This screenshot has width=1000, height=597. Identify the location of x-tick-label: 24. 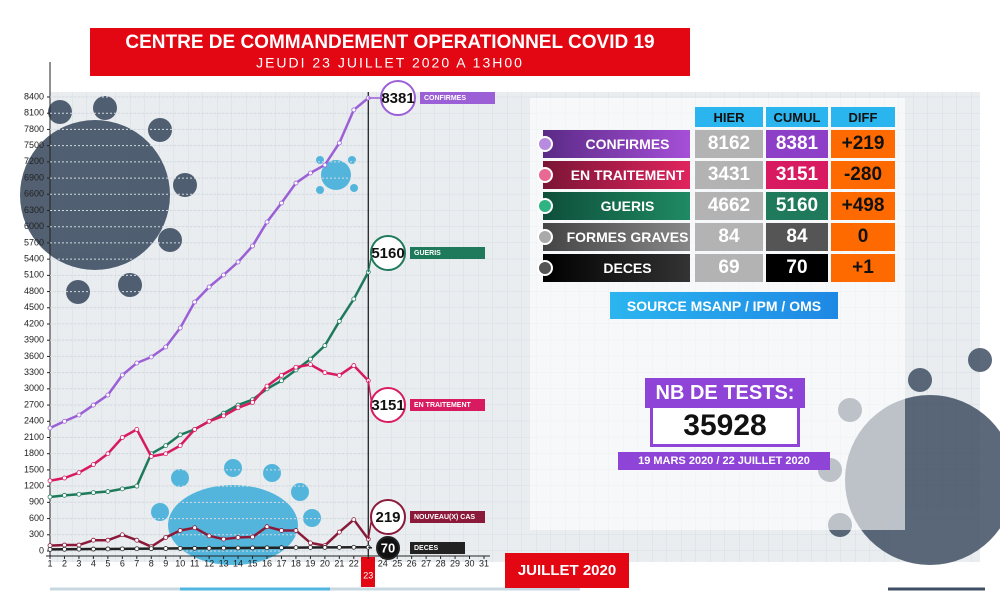
(383, 563).